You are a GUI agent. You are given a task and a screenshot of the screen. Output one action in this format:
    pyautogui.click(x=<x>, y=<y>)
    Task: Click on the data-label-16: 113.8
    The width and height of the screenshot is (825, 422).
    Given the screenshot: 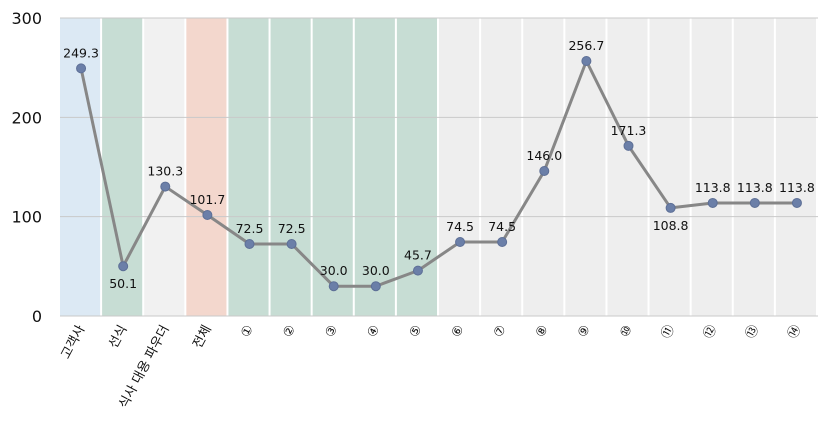 What is the action you would take?
    pyautogui.click(x=713, y=187)
    